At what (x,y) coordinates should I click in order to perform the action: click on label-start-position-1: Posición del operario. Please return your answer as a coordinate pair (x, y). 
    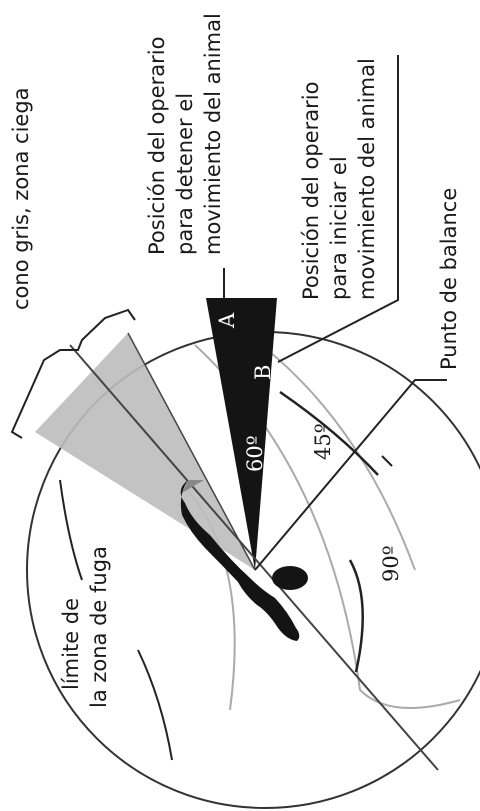
    Looking at the image, I should click on (311, 191).